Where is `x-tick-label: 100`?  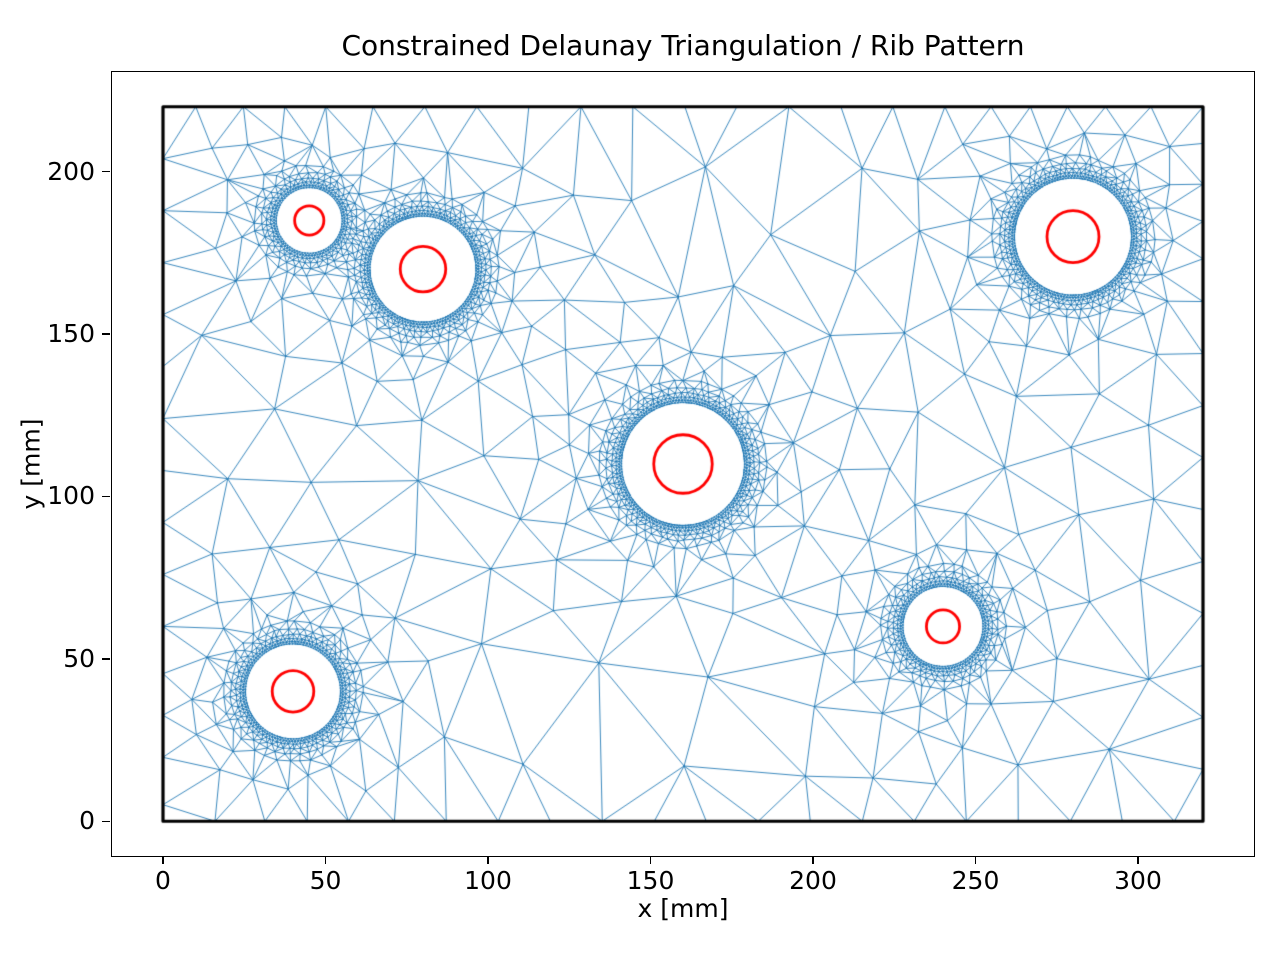 x-tick-label: 100 is located at coordinates (488, 880).